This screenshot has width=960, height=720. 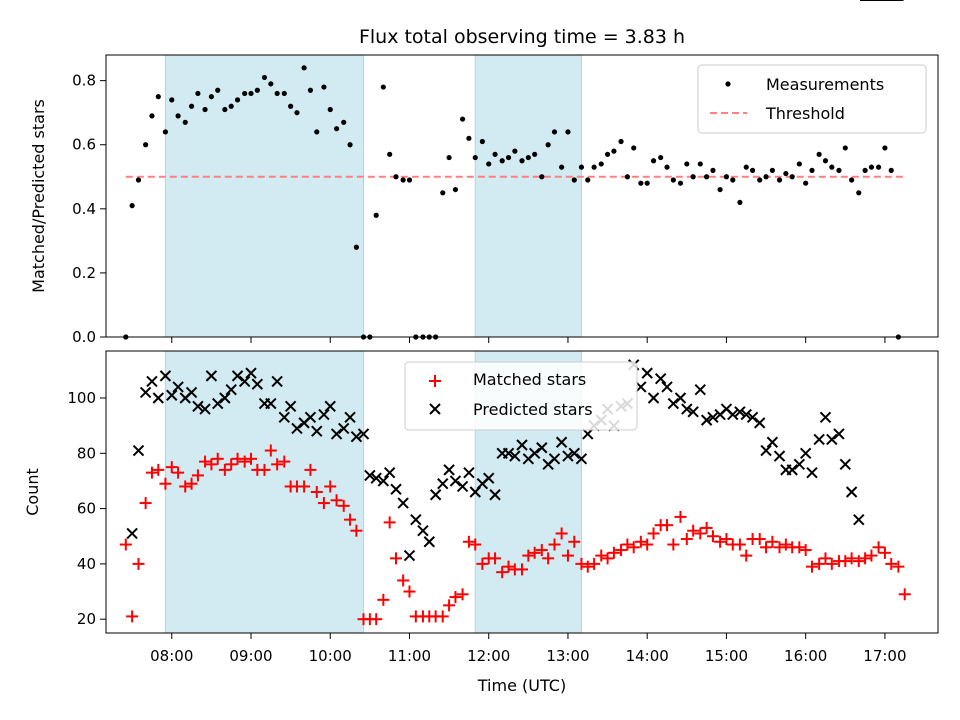 I want to click on legend-measurements-marker, so click(x=728, y=84).